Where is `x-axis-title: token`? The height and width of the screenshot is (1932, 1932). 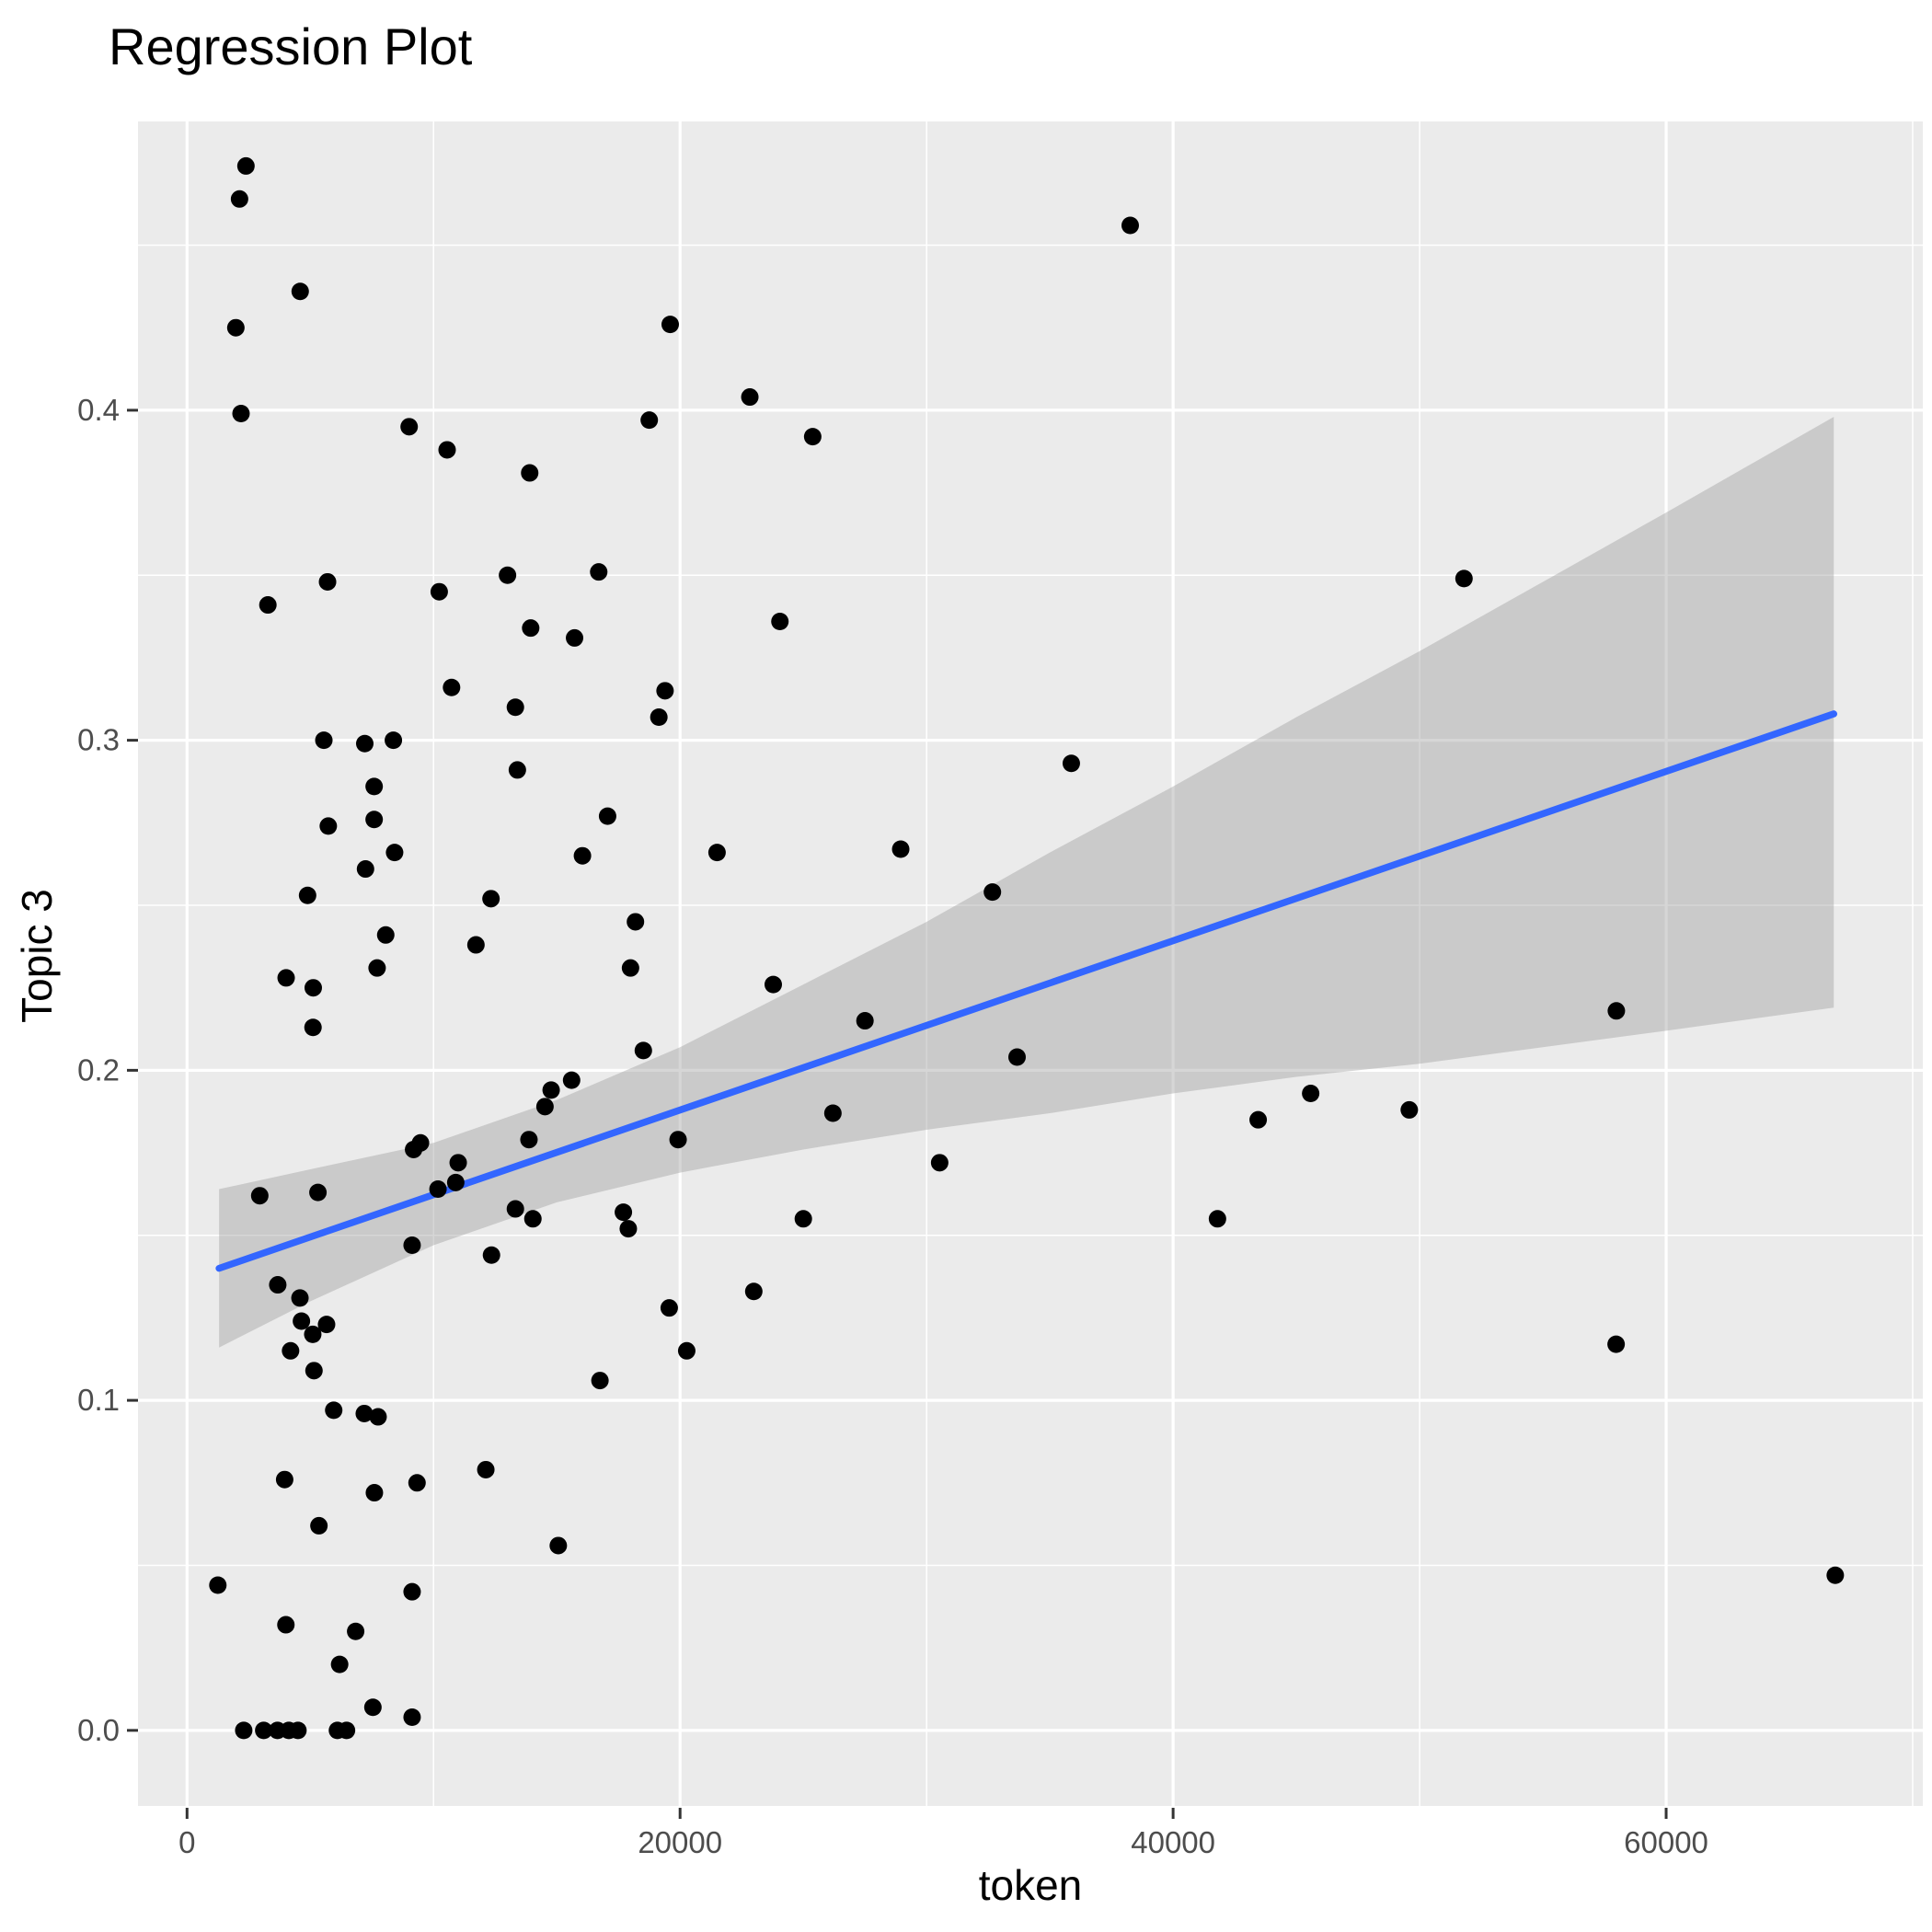
x-axis-title: token is located at coordinates (1030, 1885).